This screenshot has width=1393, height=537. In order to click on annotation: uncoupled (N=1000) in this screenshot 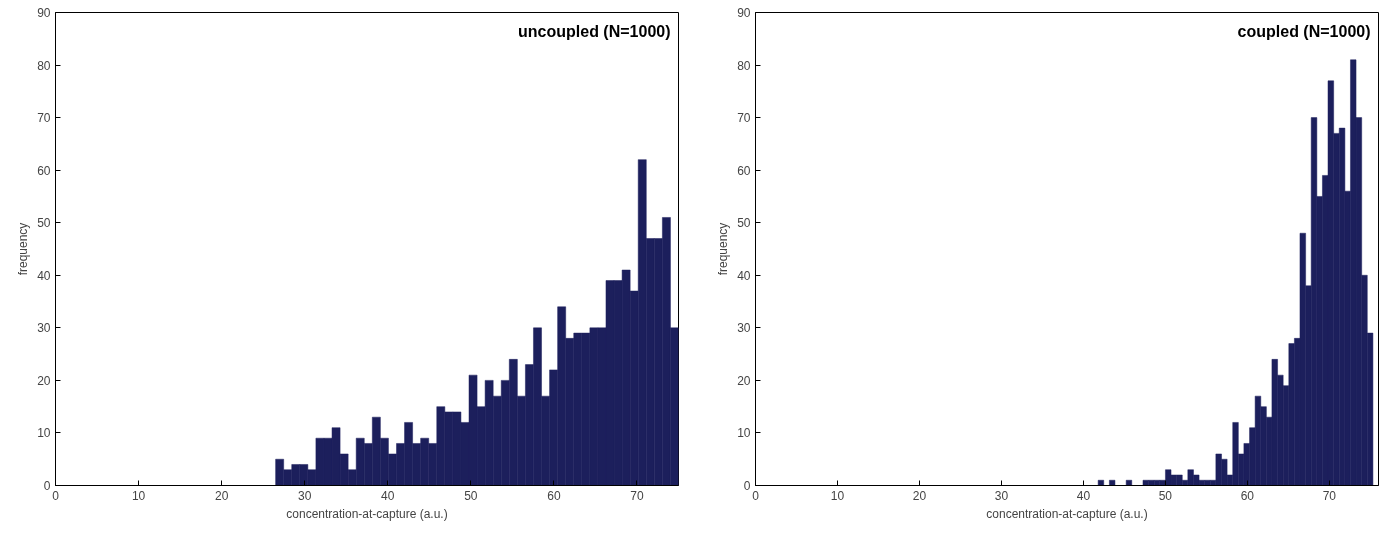, I will do `click(594, 31)`.